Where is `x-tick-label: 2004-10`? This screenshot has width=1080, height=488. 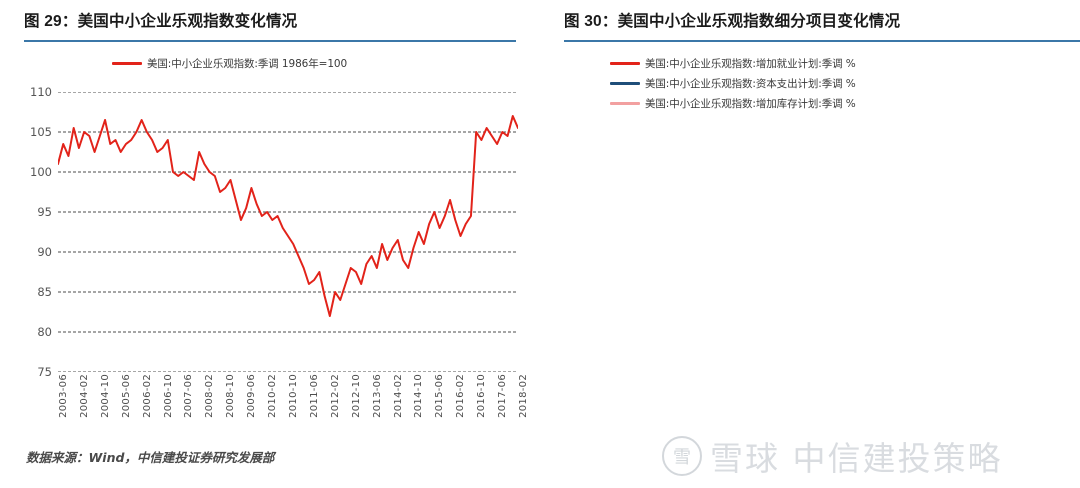
x-tick-label: 2004-10 is located at coordinates (105, 396).